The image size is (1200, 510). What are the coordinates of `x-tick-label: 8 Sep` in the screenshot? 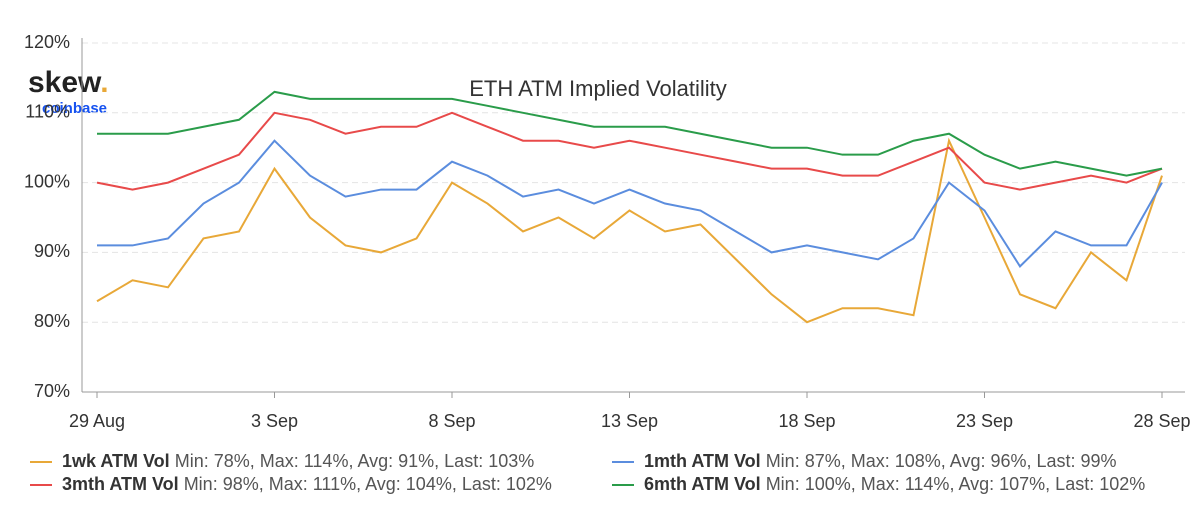 It's located at (451, 421).